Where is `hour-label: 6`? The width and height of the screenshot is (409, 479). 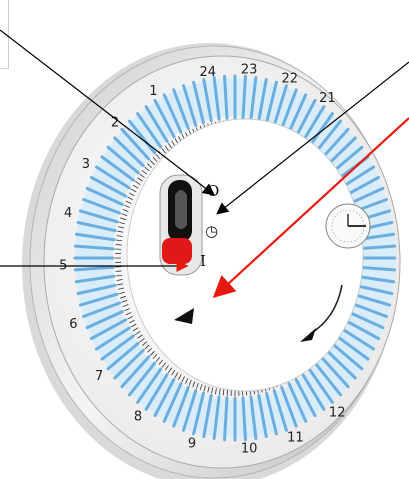
hour-label: 6 is located at coordinates (73, 324).